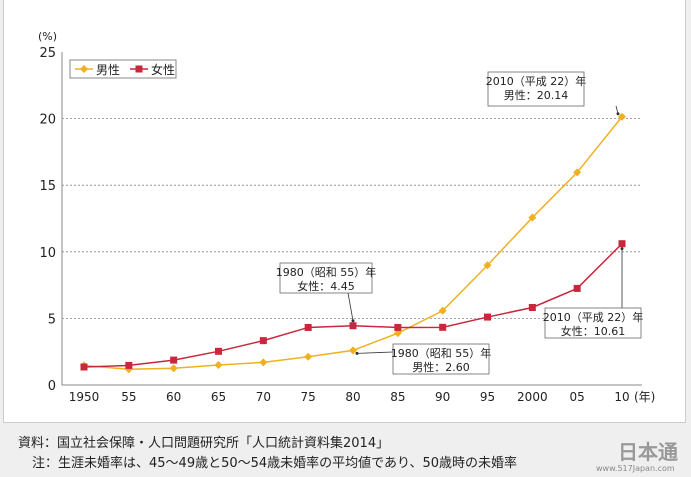 This screenshot has width=691, height=477. I want to click on annotation-line2: 女性：10.61, so click(593, 331).